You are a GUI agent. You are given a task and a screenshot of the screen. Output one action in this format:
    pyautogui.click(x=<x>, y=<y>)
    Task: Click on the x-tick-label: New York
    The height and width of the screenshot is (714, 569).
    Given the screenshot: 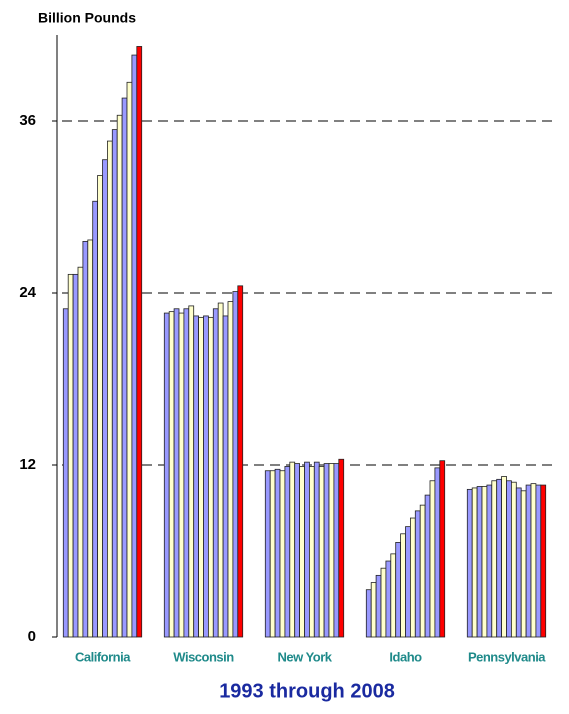 What is the action you would take?
    pyautogui.click(x=304, y=656)
    